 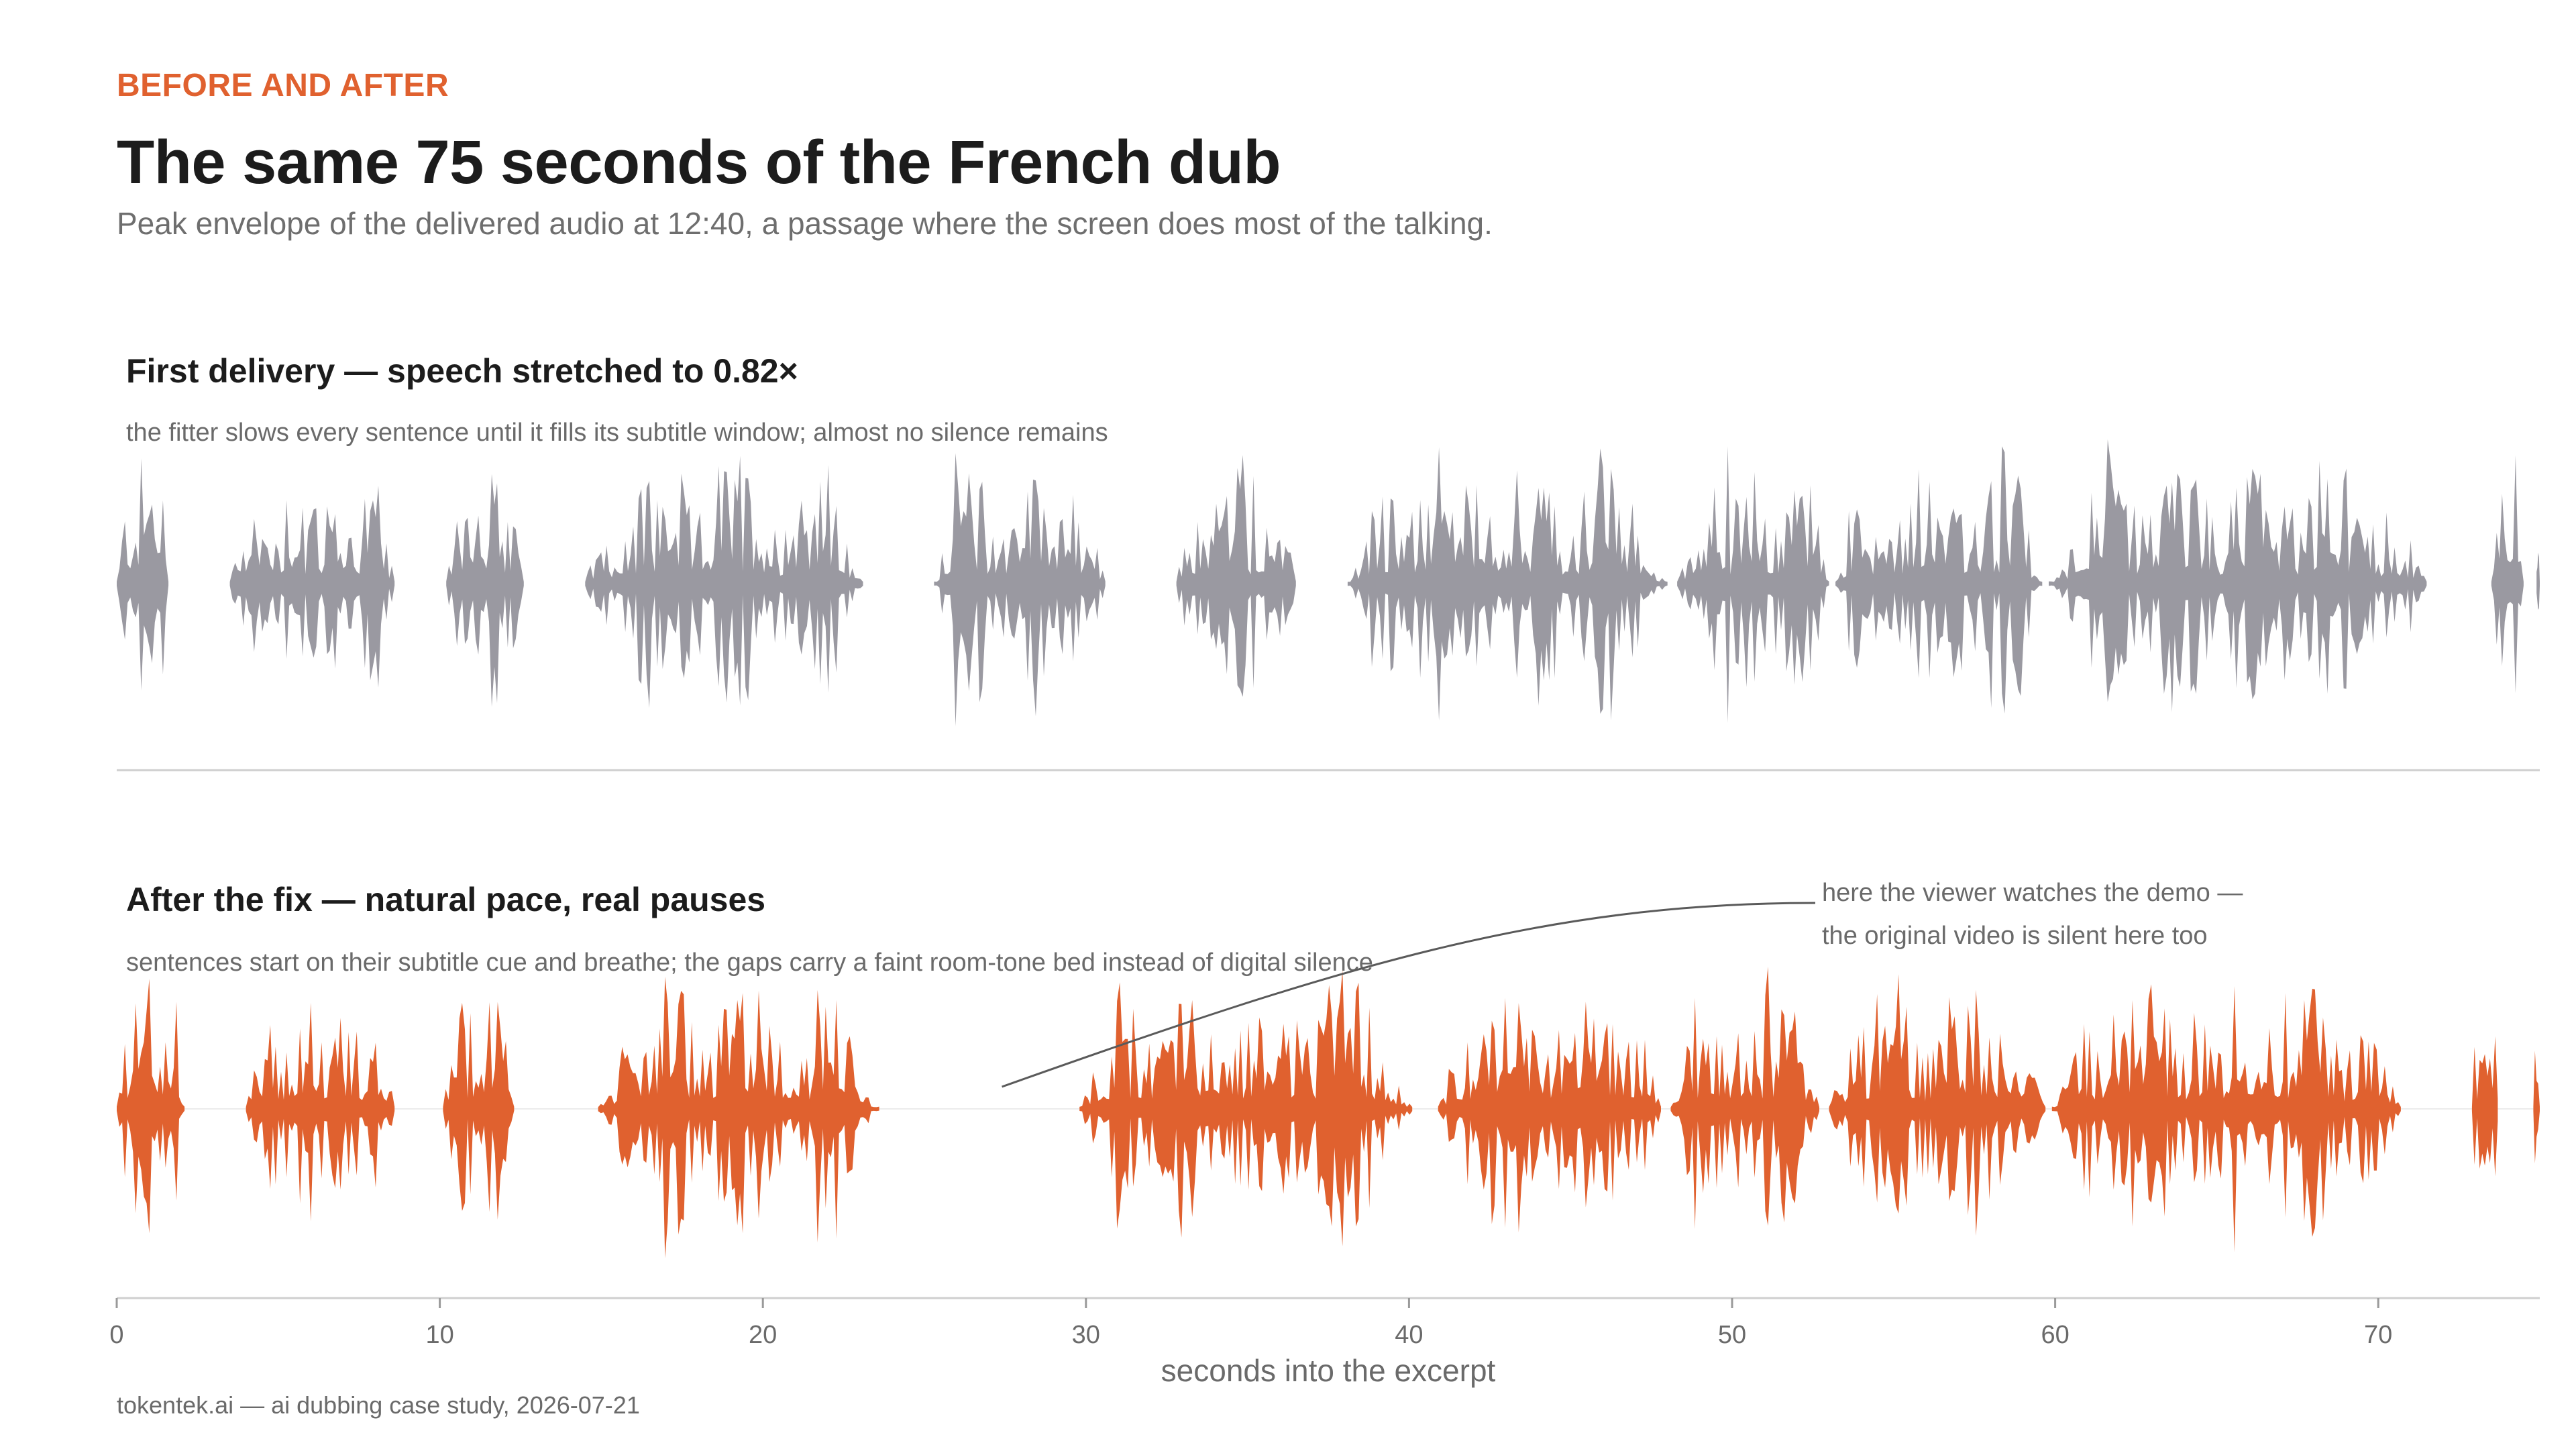 What do you see at coordinates (2032, 893) in the screenshot?
I see `annotation-line-1: here the viewer watches the demo —` at bounding box center [2032, 893].